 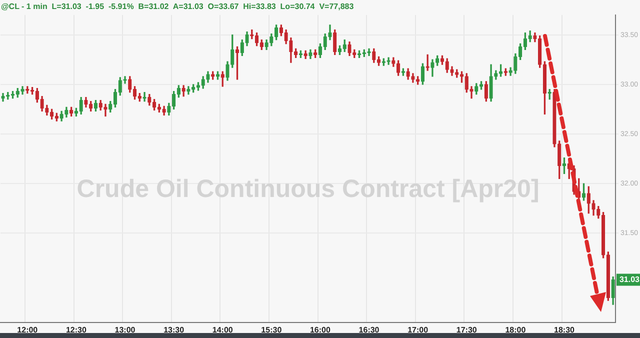 What do you see at coordinates (177, 6) in the screenshot?
I see `chart-title: @CL - 1 min L=31.03 -1.95 -5.91% B=31.02 A=31.03 O=33.67 Hi=33.83 Lo=30.74 V=77,883` at bounding box center [177, 6].